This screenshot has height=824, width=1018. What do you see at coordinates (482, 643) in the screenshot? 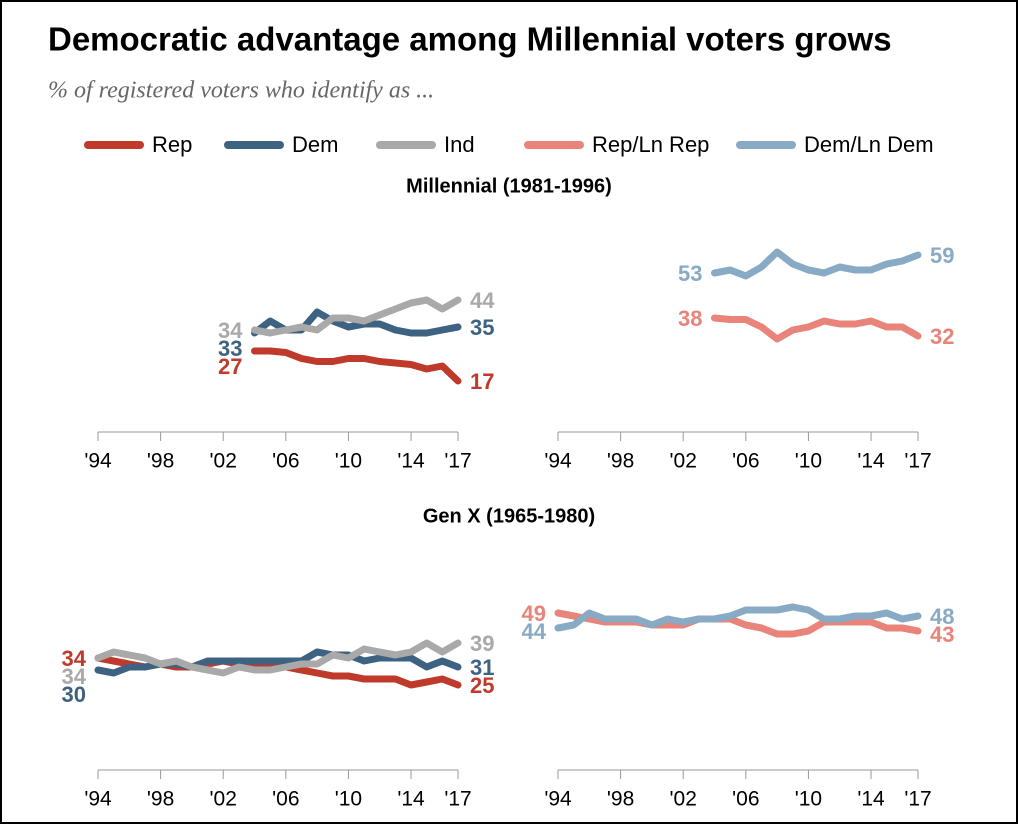
I see `value-label: 39` at bounding box center [482, 643].